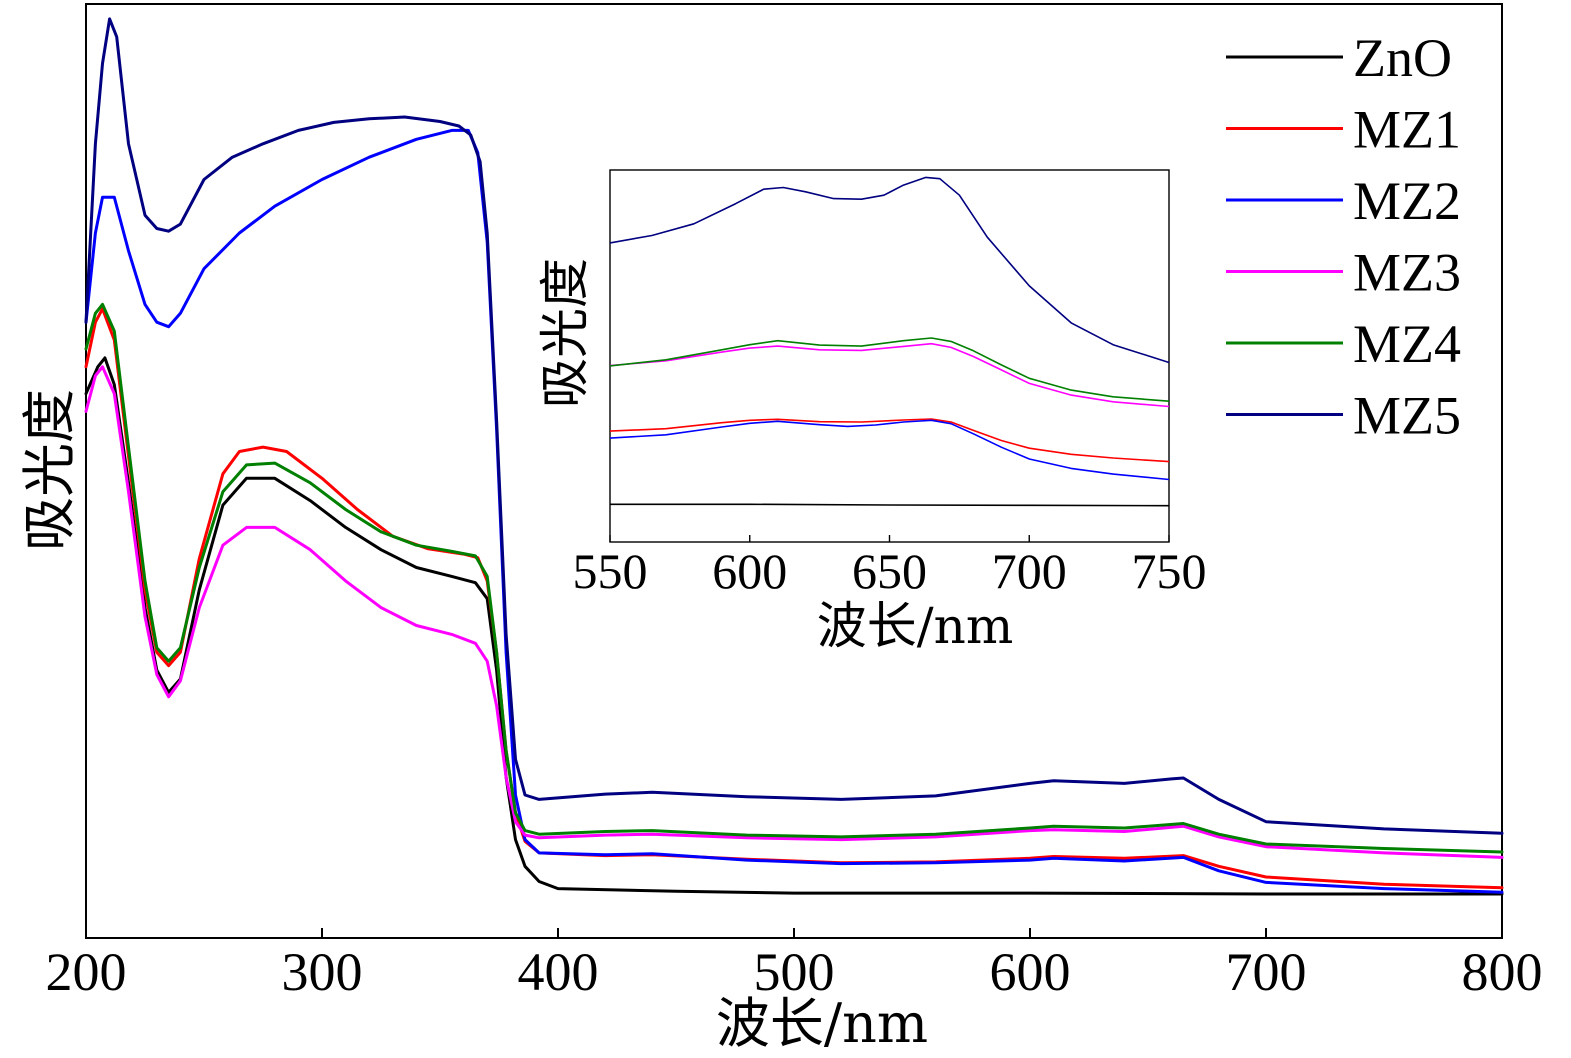 The height and width of the screenshot is (1058, 1571). I want to click on inset-series-group, so click(889, 341).